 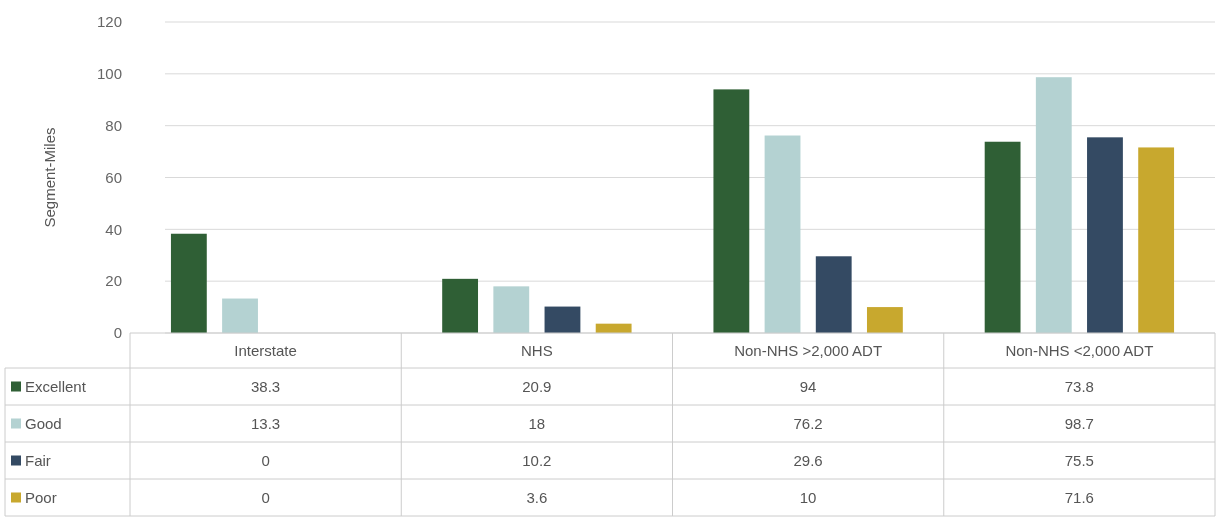 What do you see at coordinates (537, 386) in the screenshot?
I see `data-label: 20.9` at bounding box center [537, 386].